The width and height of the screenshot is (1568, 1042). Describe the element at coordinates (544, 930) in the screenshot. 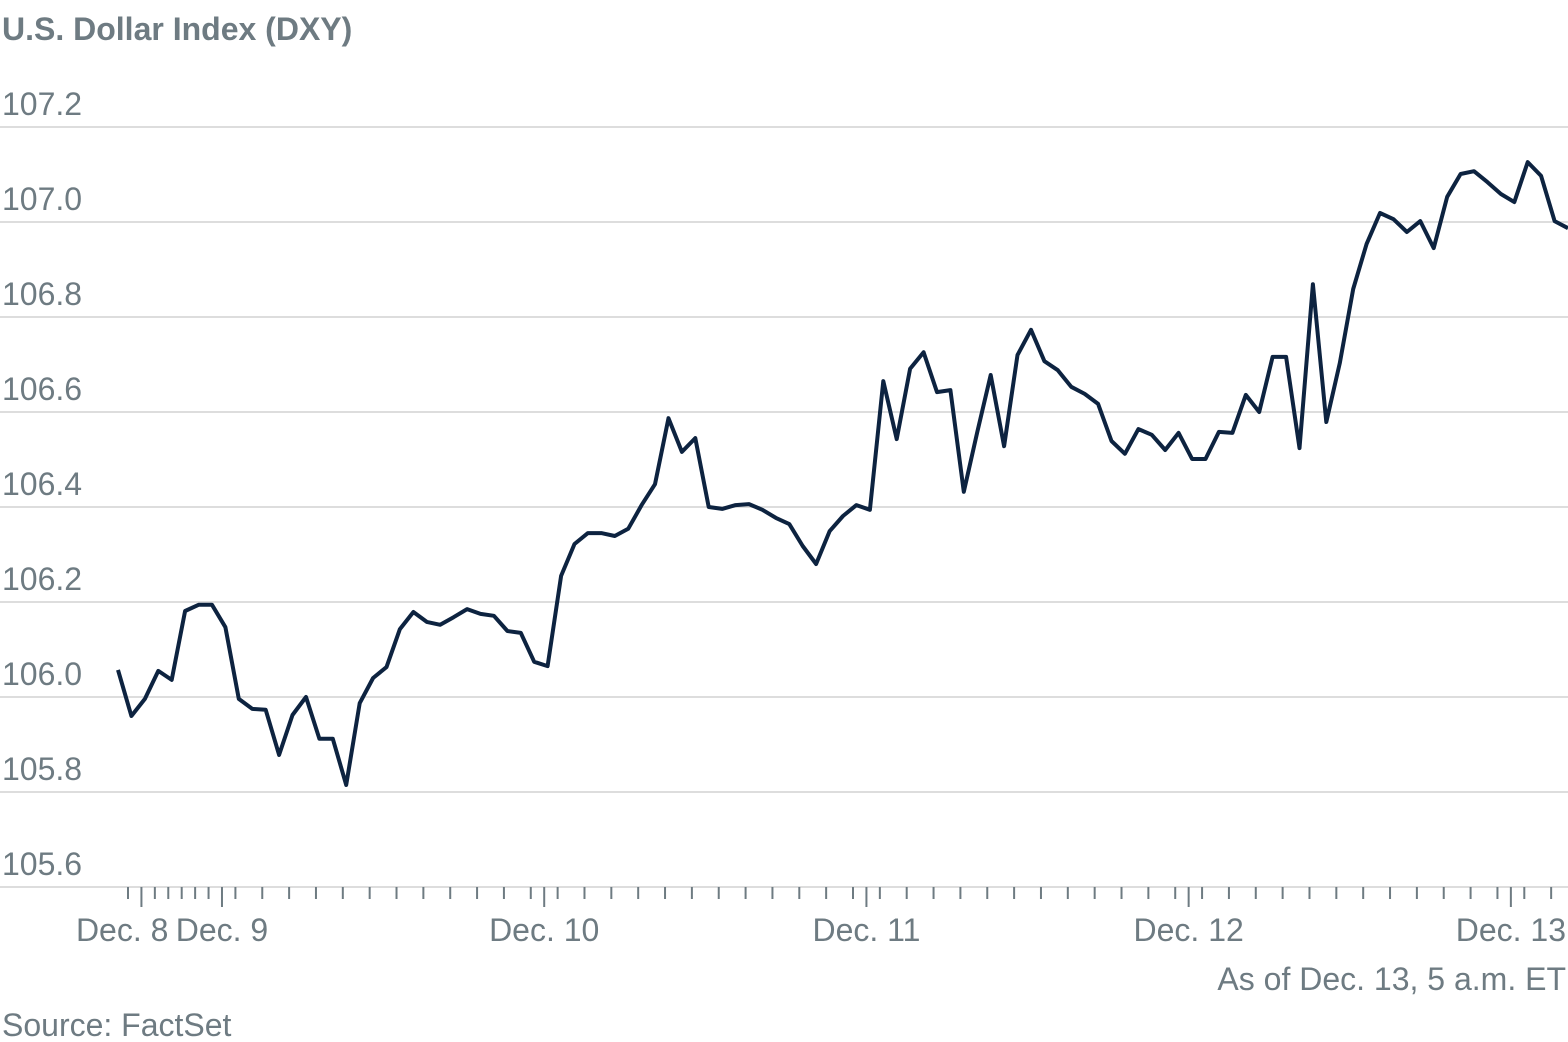

I see `x-tick-label: Dec. 10` at that location.